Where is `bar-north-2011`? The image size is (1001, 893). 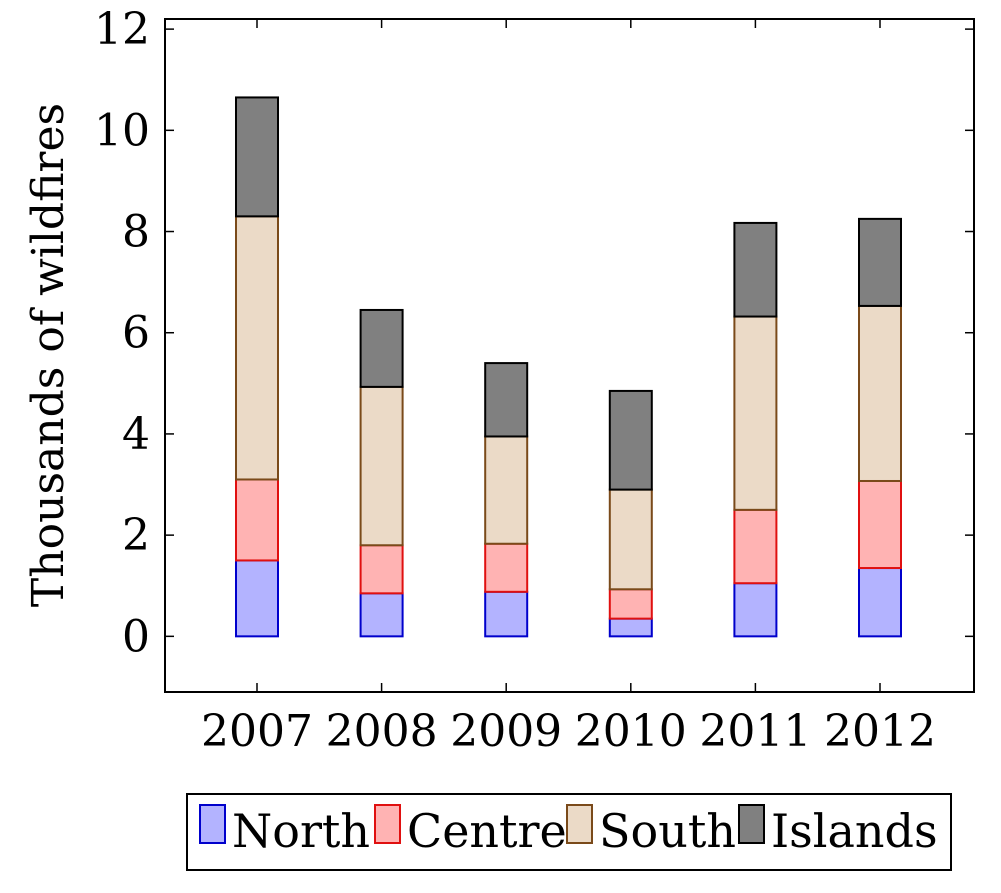
bar-north-2011 is located at coordinates (755, 610).